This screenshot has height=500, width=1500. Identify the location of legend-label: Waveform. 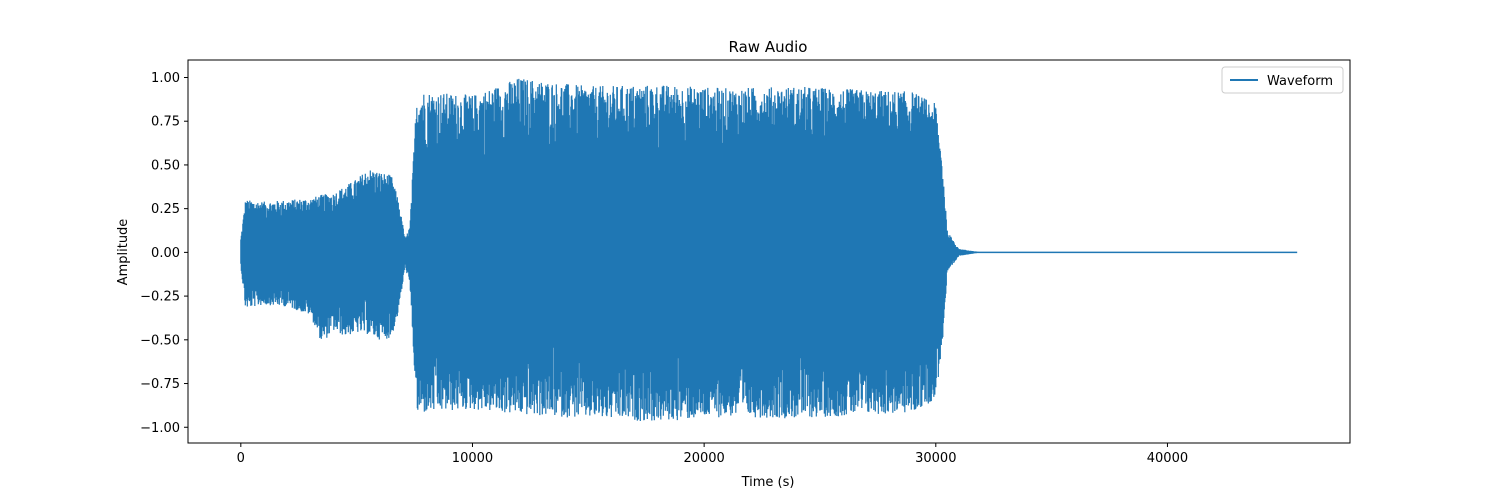
(1300, 81).